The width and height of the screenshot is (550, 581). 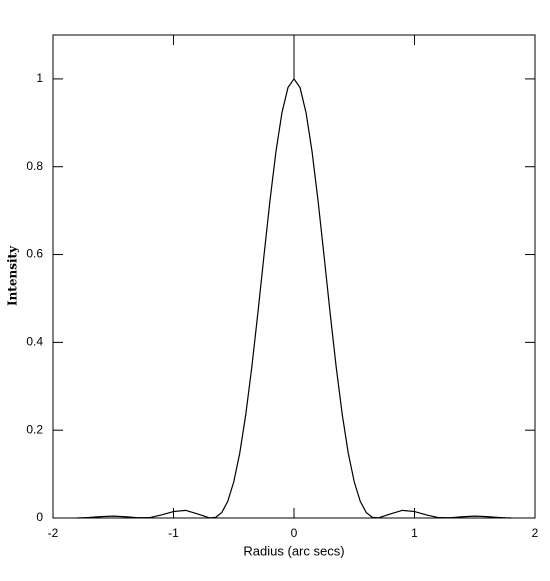 What do you see at coordinates (535, 533) in the screenshot?
I see `x-tick-label: 2` at bounding box center [535, 533].